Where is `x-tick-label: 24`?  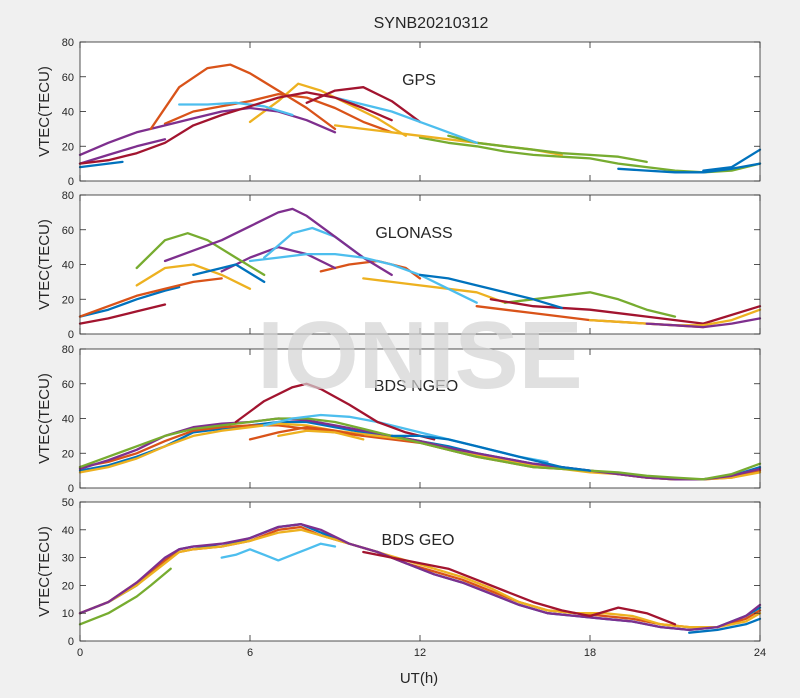
x-tick-label: 24 is located at coordinates (760, 653).